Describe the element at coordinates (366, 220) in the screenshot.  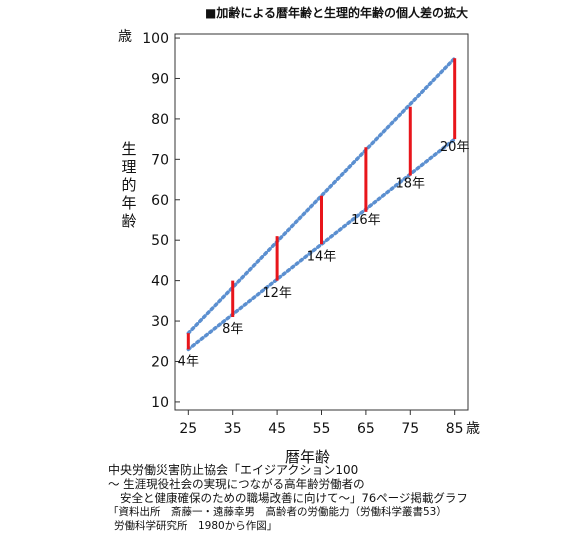
I see `gap-label: 16年` at that location.